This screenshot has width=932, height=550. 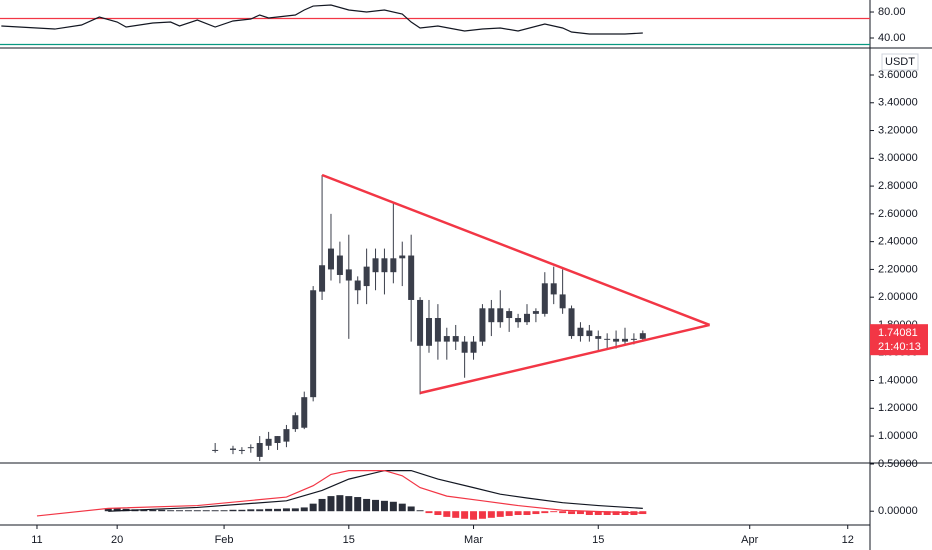 What do you see at coordinates (898, 408) in the screenshot?
I see `y-tick-label: 1.20000` at bounding box center [898, 408].